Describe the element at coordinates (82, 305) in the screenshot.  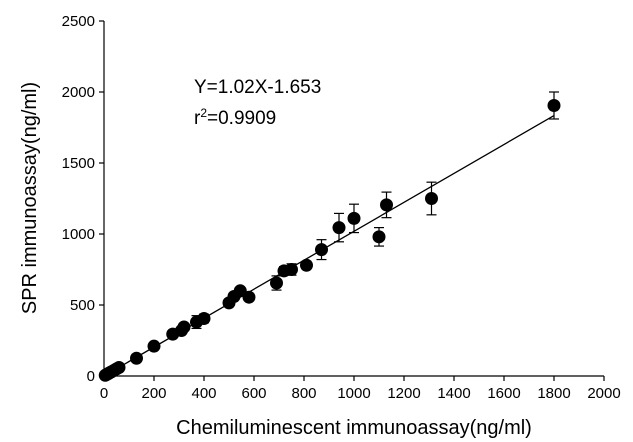
I see `y-tick-label: 500` at that location.